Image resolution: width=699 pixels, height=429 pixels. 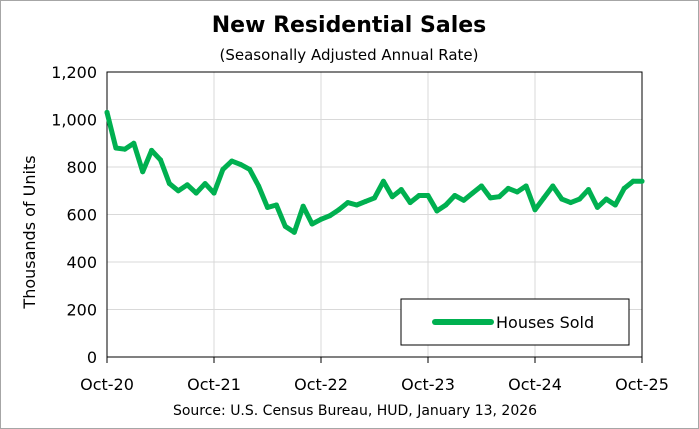 I want to click on y-tick-label: 1,000, so click(x=74, y=120).